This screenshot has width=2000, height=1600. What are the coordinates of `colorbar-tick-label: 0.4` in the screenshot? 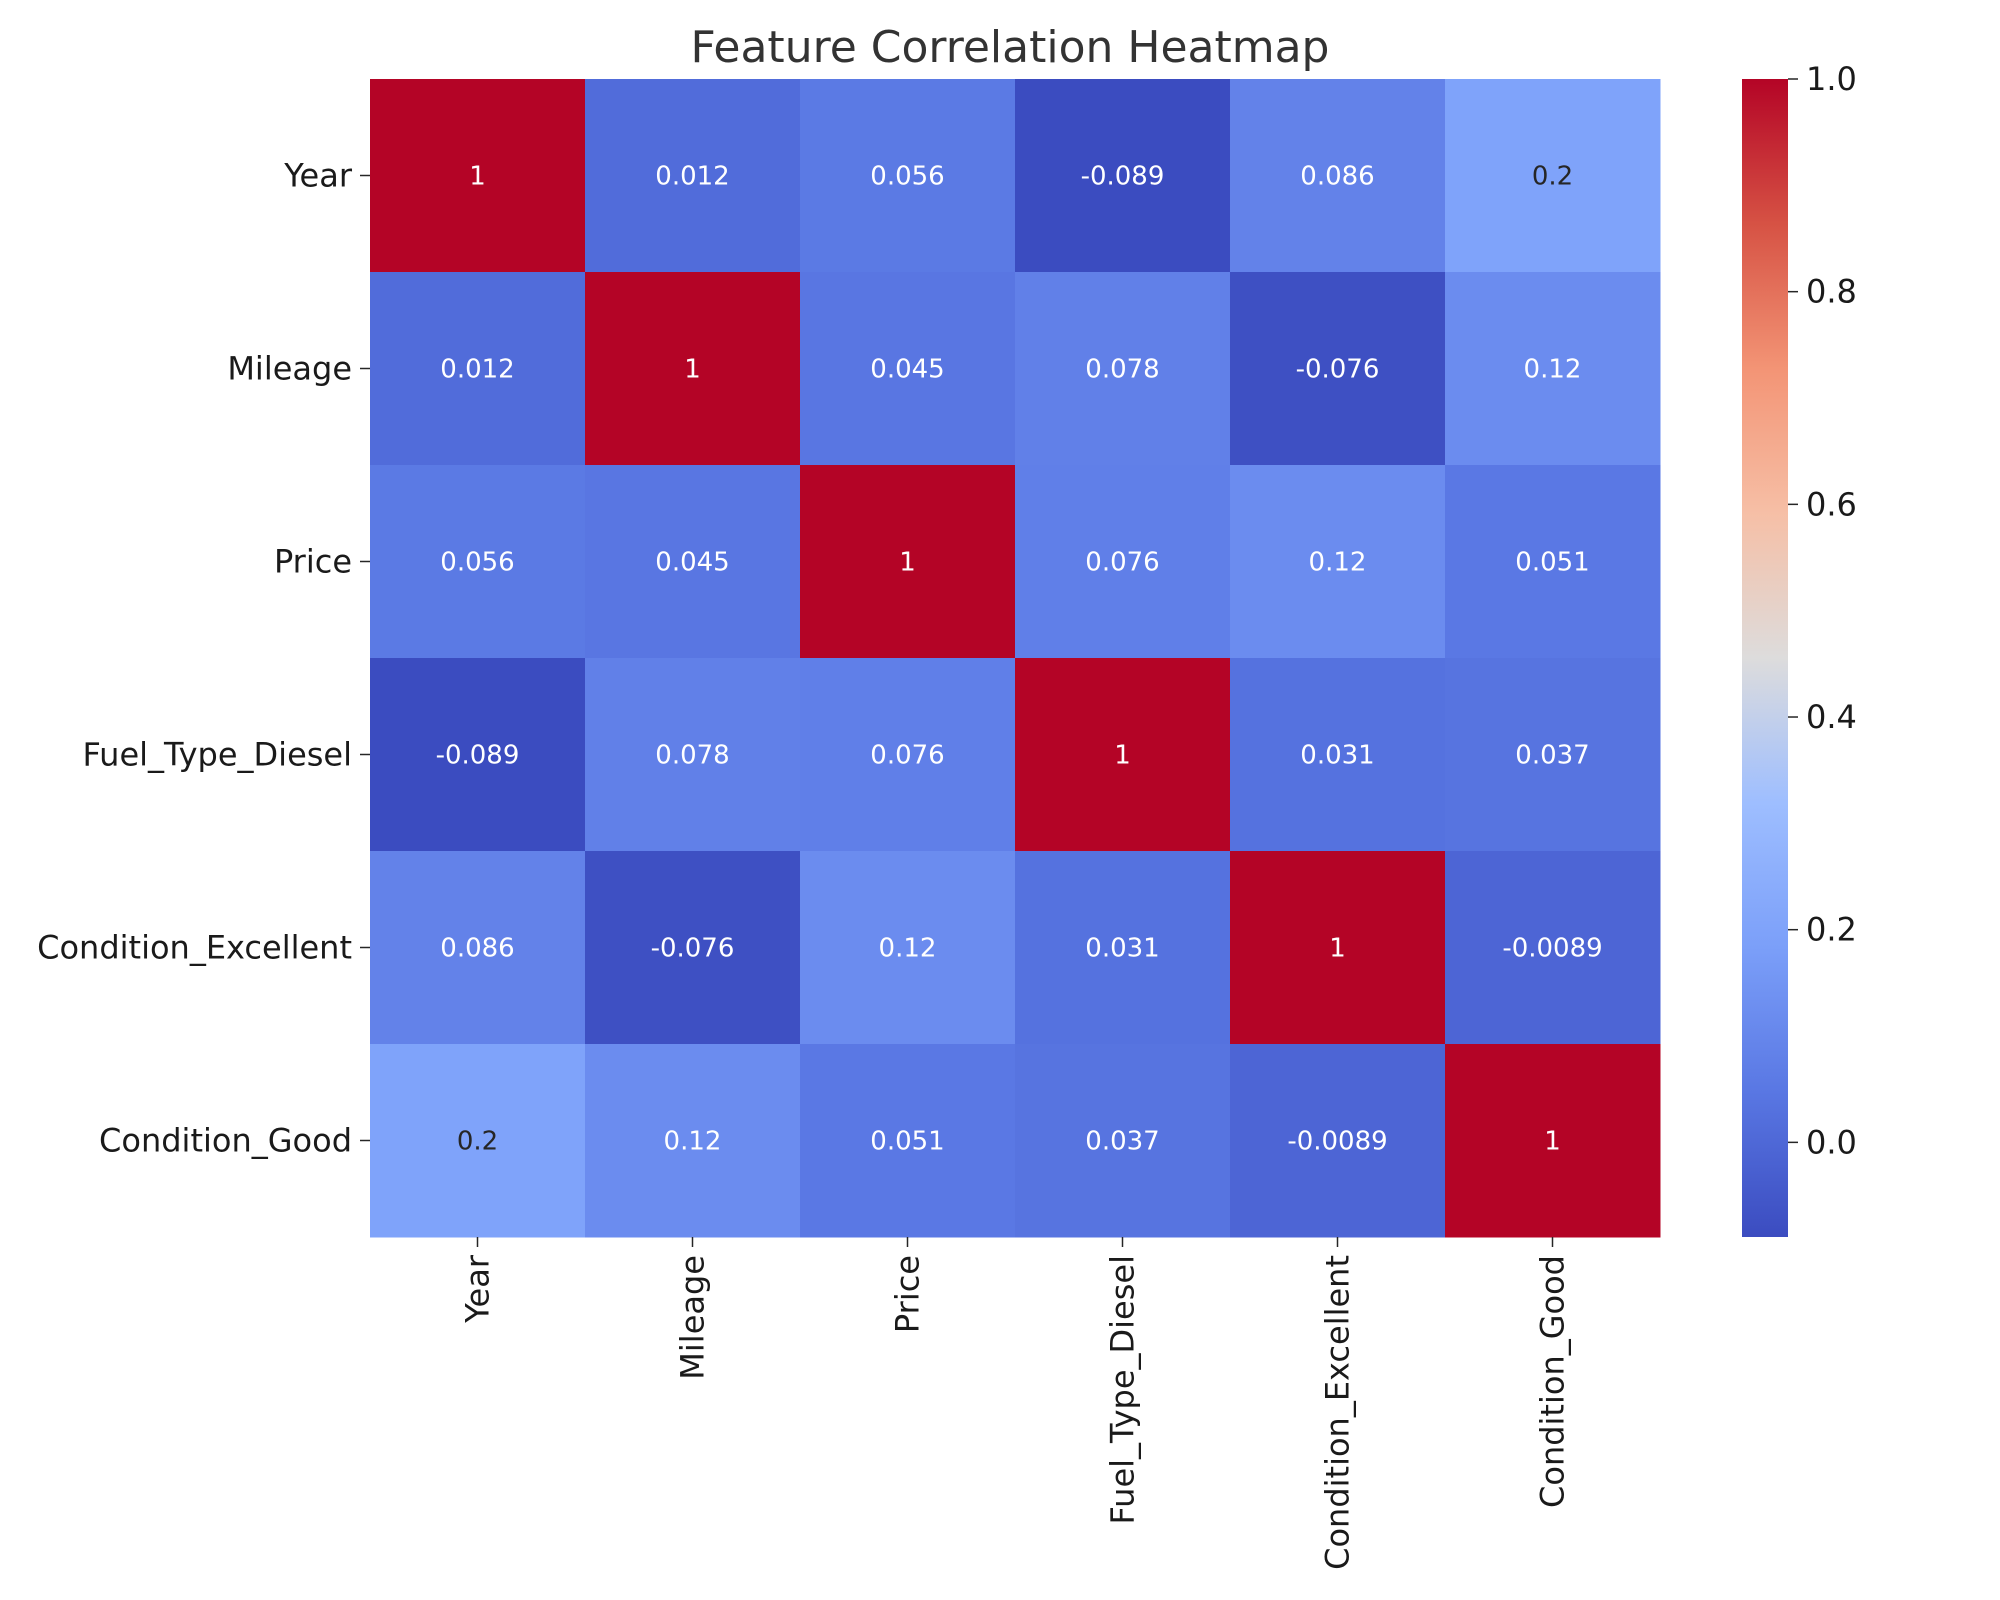 It's located at (1831, 717).